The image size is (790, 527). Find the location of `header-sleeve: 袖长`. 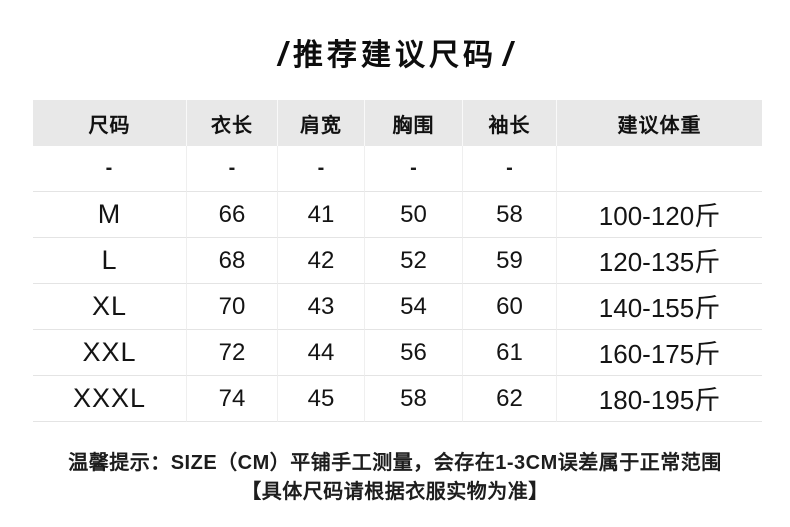

header-sleeve: 袖长 is located at coordinates (510, 123).